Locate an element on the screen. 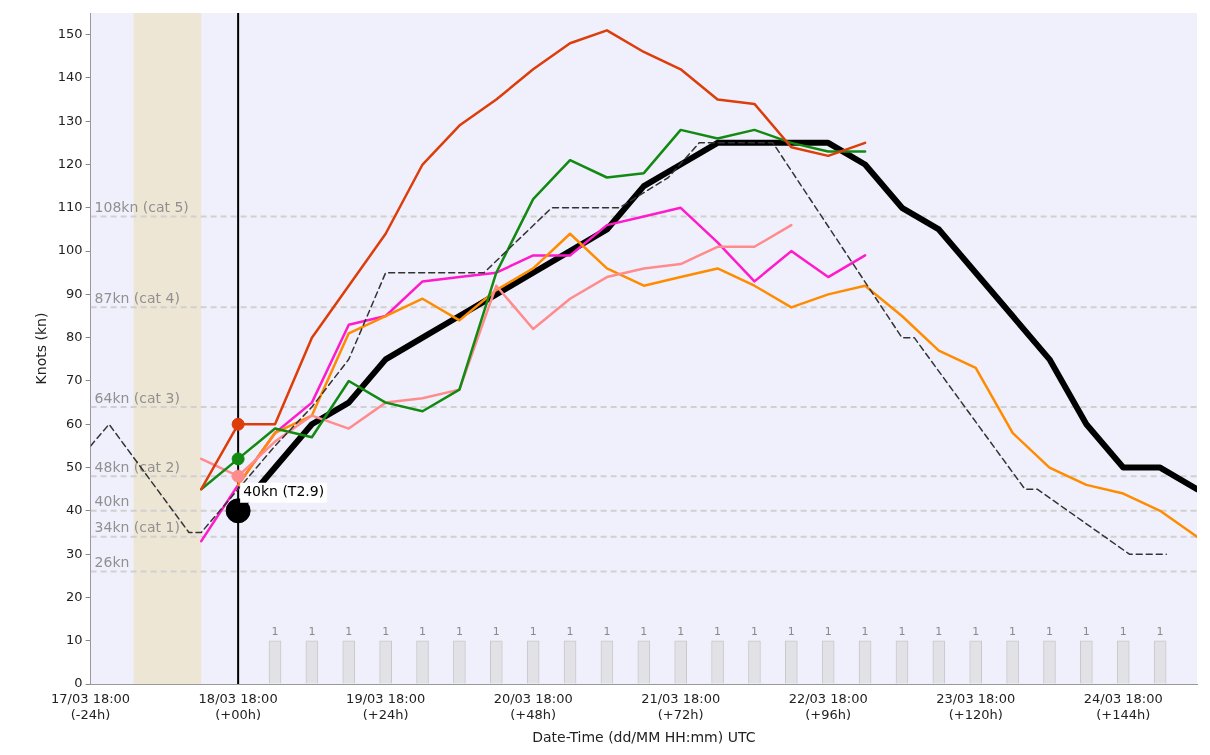 The image size is (1210, 755). y-tick-label: 10 is located at coordinates (74, 640).